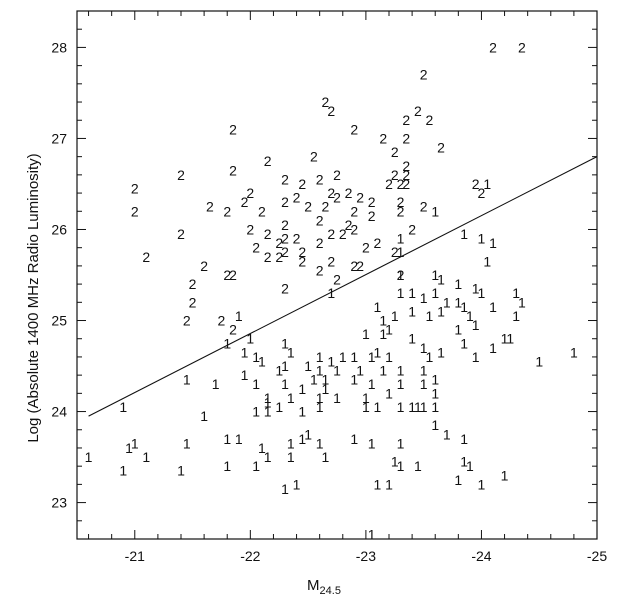  I want to click on y-tick-label: 24, so click(59, 412).